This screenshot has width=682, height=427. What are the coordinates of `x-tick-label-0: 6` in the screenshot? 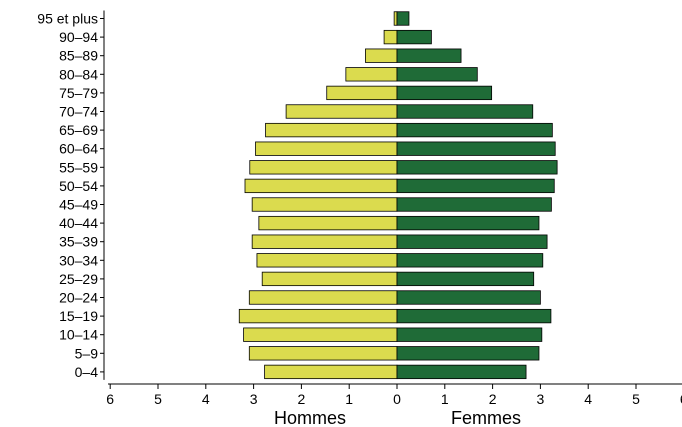 It's located at (110, 399).